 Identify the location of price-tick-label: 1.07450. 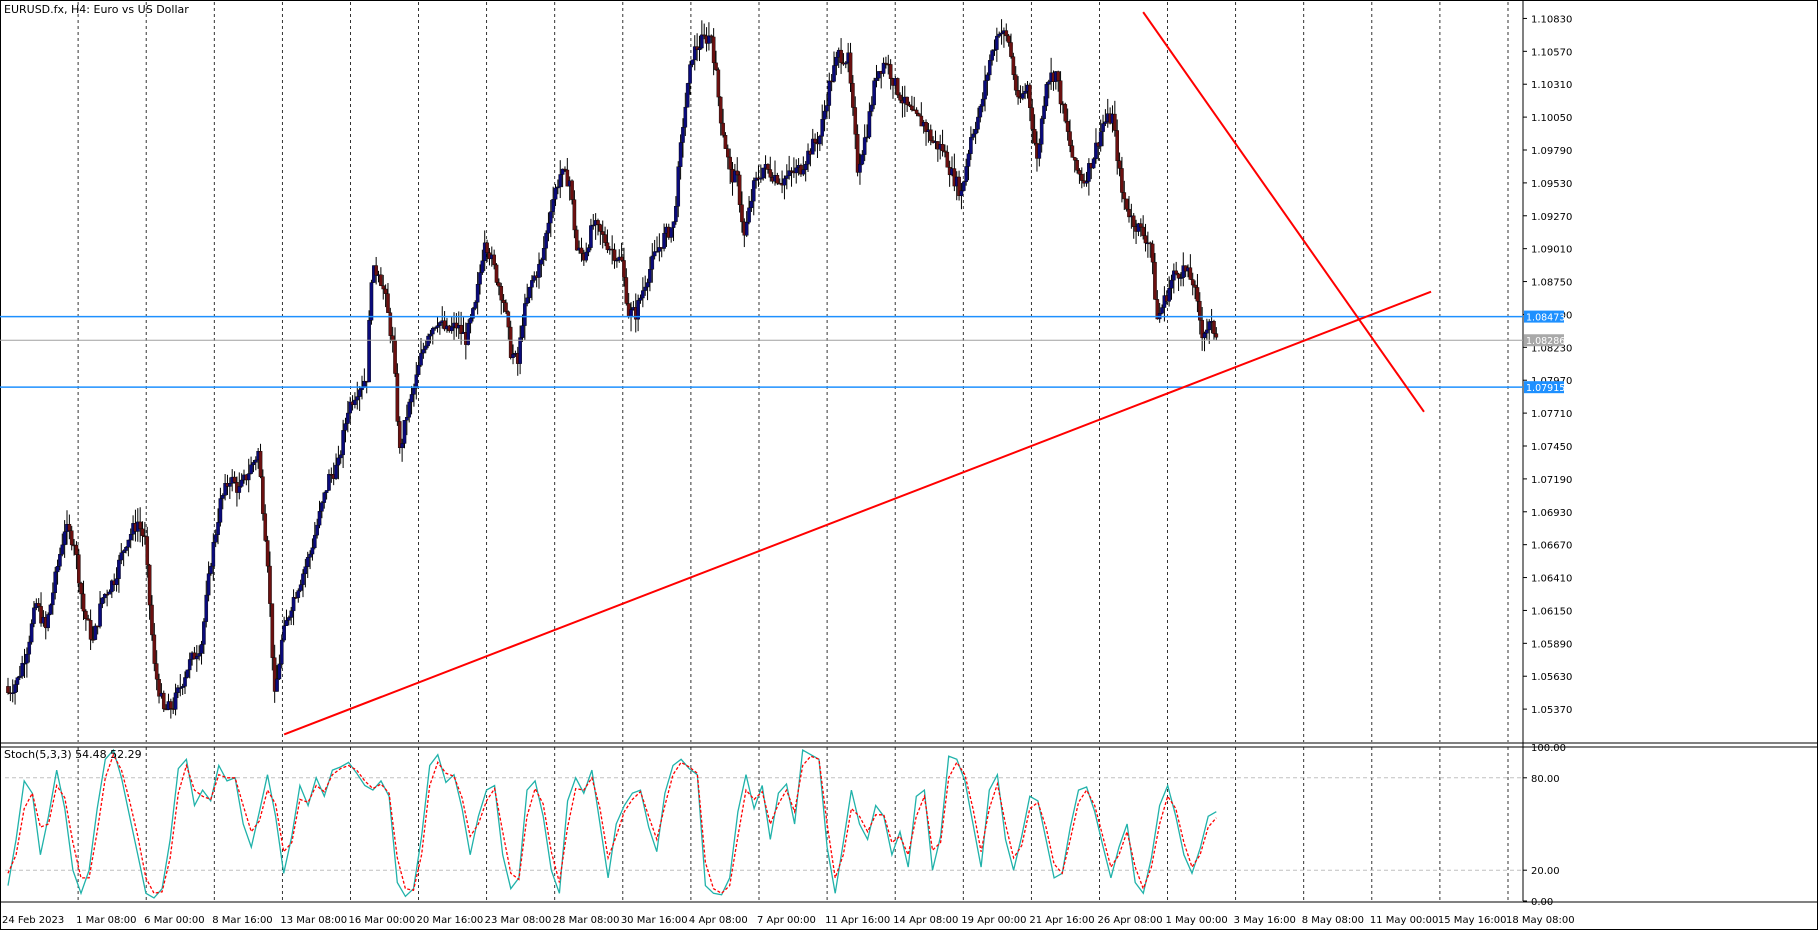
(1551, 447).